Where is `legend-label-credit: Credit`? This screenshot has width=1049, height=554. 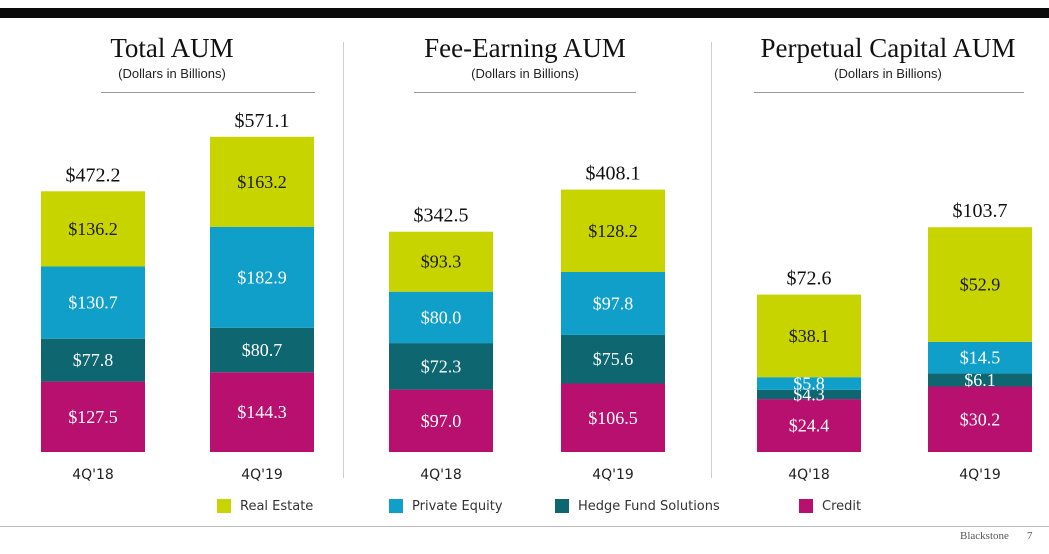
legend-label-credit: Credit is located at coordinates (842, 506).